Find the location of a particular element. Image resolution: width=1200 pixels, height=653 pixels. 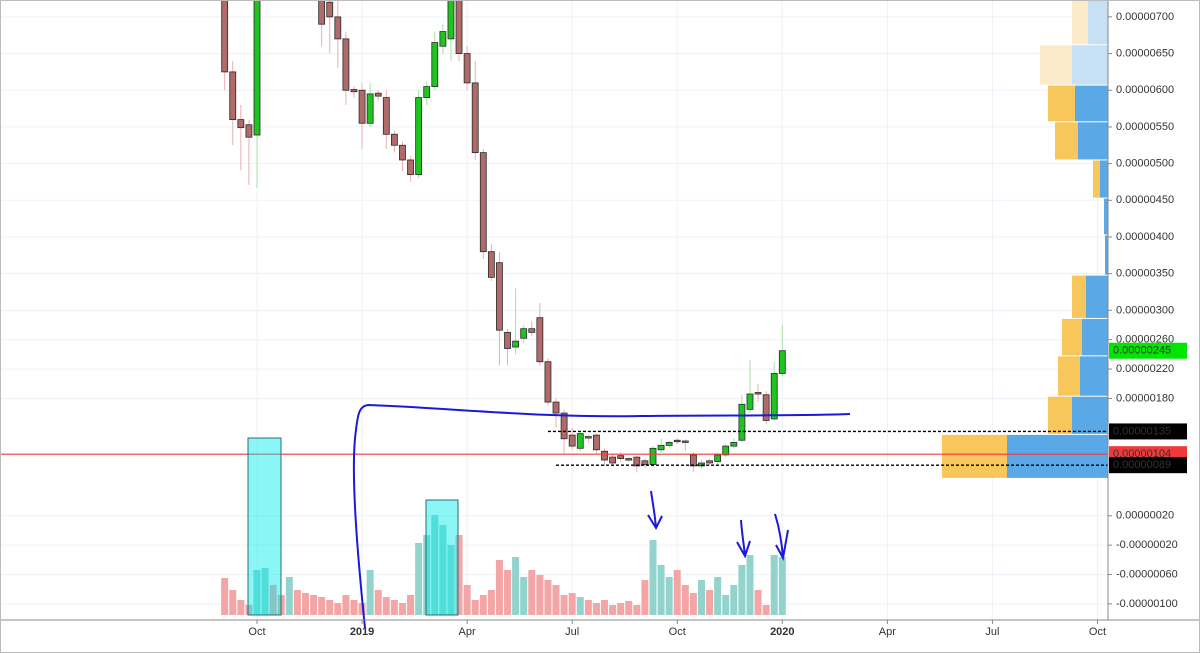

y-tick-label: 0.00000020 is located at coordinates (1145, 516).